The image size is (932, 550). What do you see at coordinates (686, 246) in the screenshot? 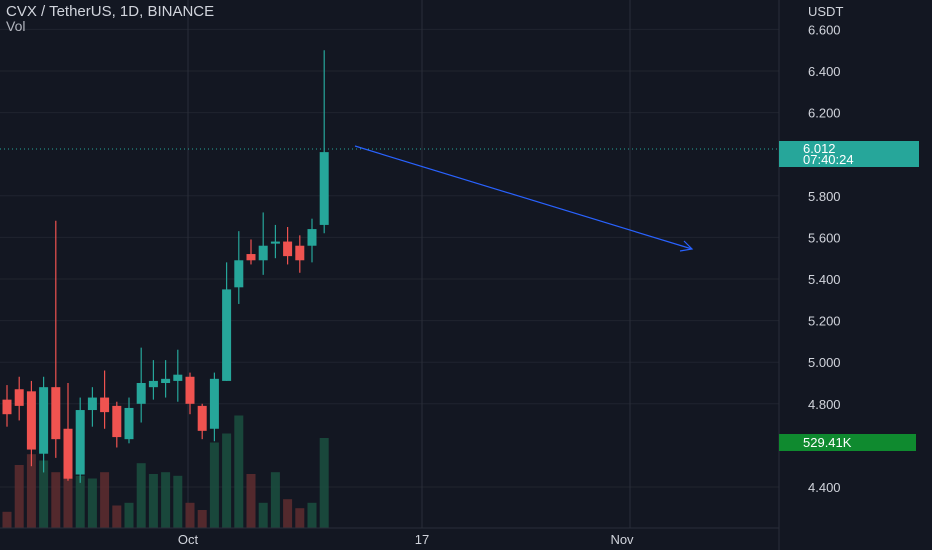
I see `trend-arrow-head` at bounding box center [686, 246].